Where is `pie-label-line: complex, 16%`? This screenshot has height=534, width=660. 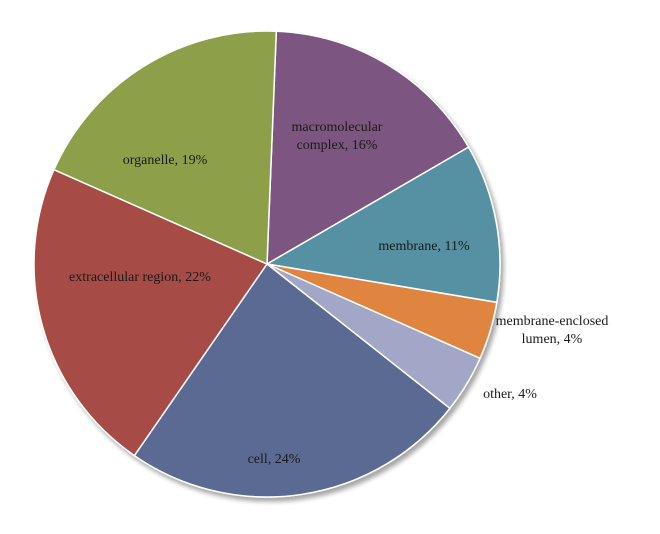 pie-label-line: complex, 16% is located at coordinates (337, 145).